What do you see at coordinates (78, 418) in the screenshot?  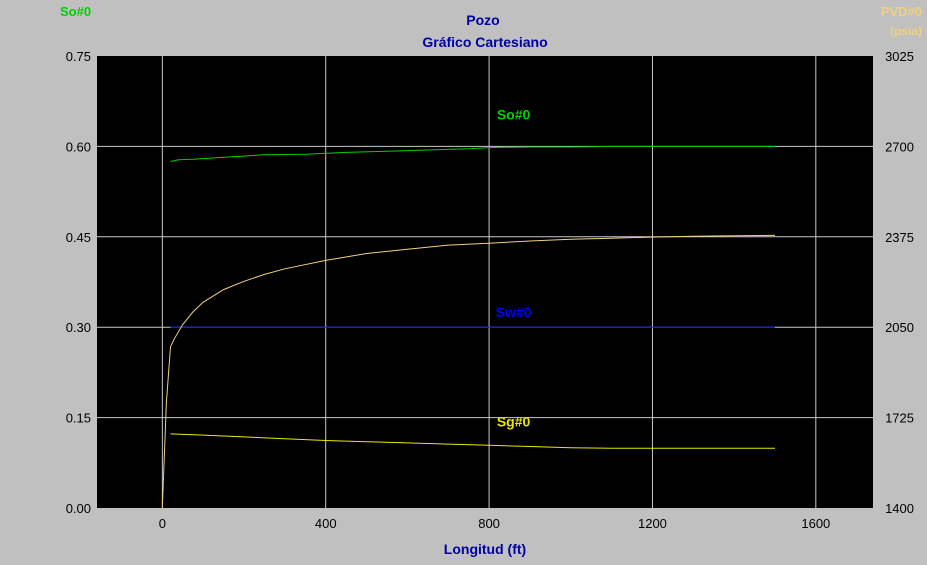 I see `left-tick-label: 0.15` at bounding box center [78, 418].